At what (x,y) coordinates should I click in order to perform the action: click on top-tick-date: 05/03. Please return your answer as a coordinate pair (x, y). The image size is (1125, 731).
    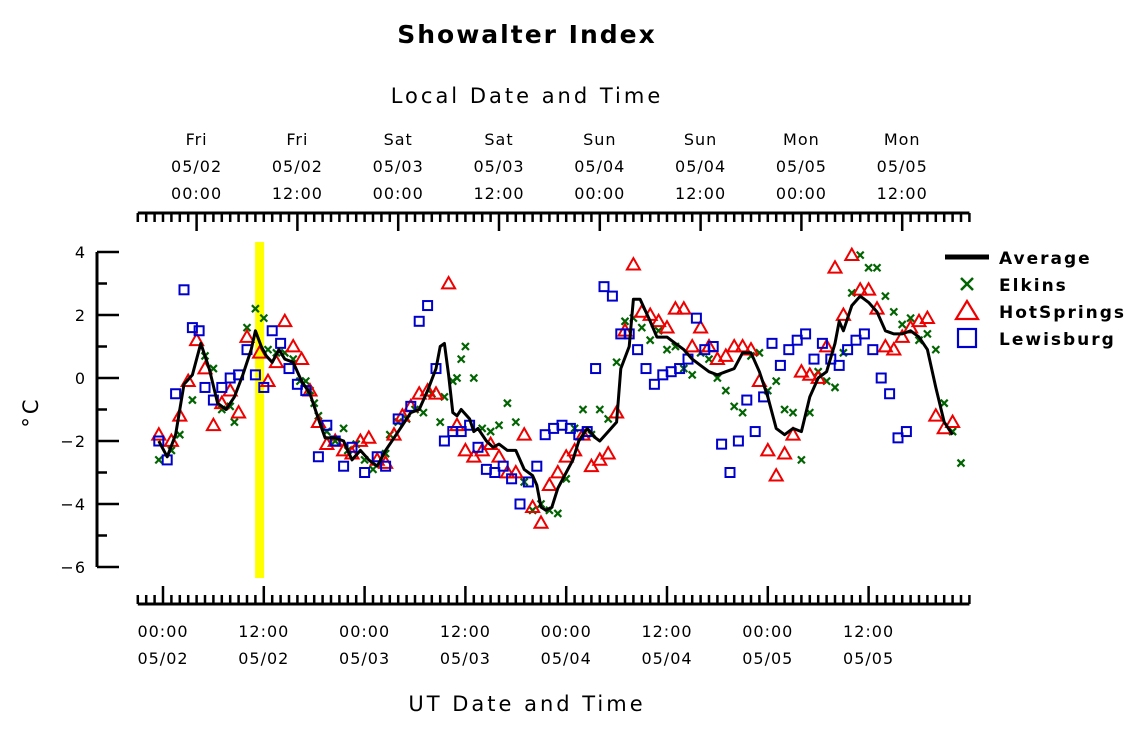
    Looking at the image, I should click on (498, 166).